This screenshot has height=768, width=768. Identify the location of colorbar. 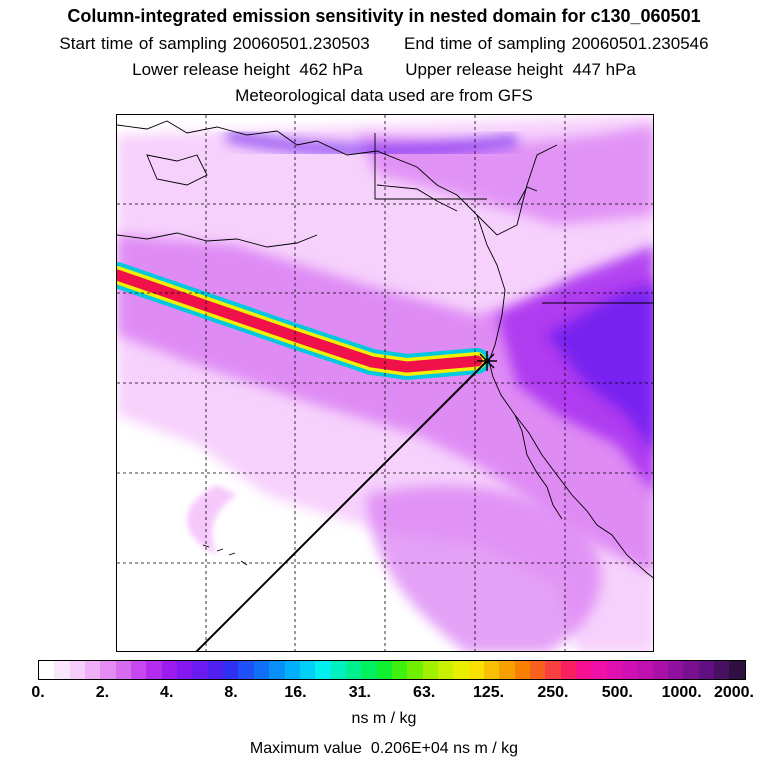
(392, 670).